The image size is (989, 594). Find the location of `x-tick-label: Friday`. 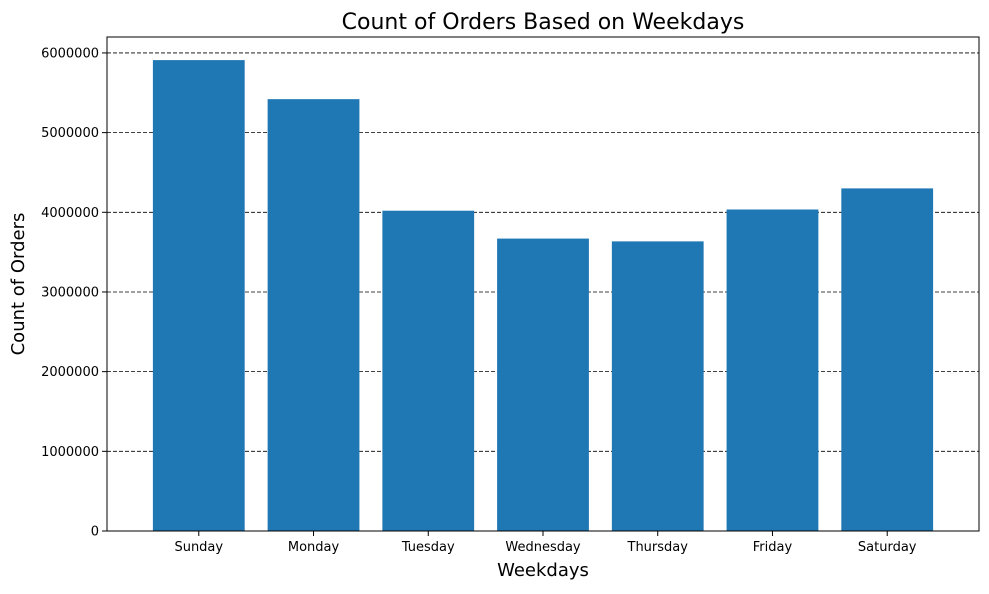

x-tick-label: Friday is located at coordinates (773, 547).